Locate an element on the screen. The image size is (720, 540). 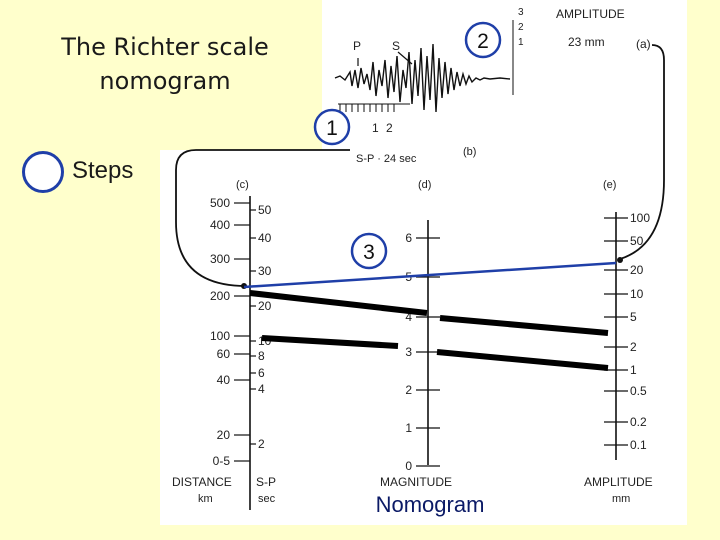
svg-text: 1 is located at coordinates (332, 128).